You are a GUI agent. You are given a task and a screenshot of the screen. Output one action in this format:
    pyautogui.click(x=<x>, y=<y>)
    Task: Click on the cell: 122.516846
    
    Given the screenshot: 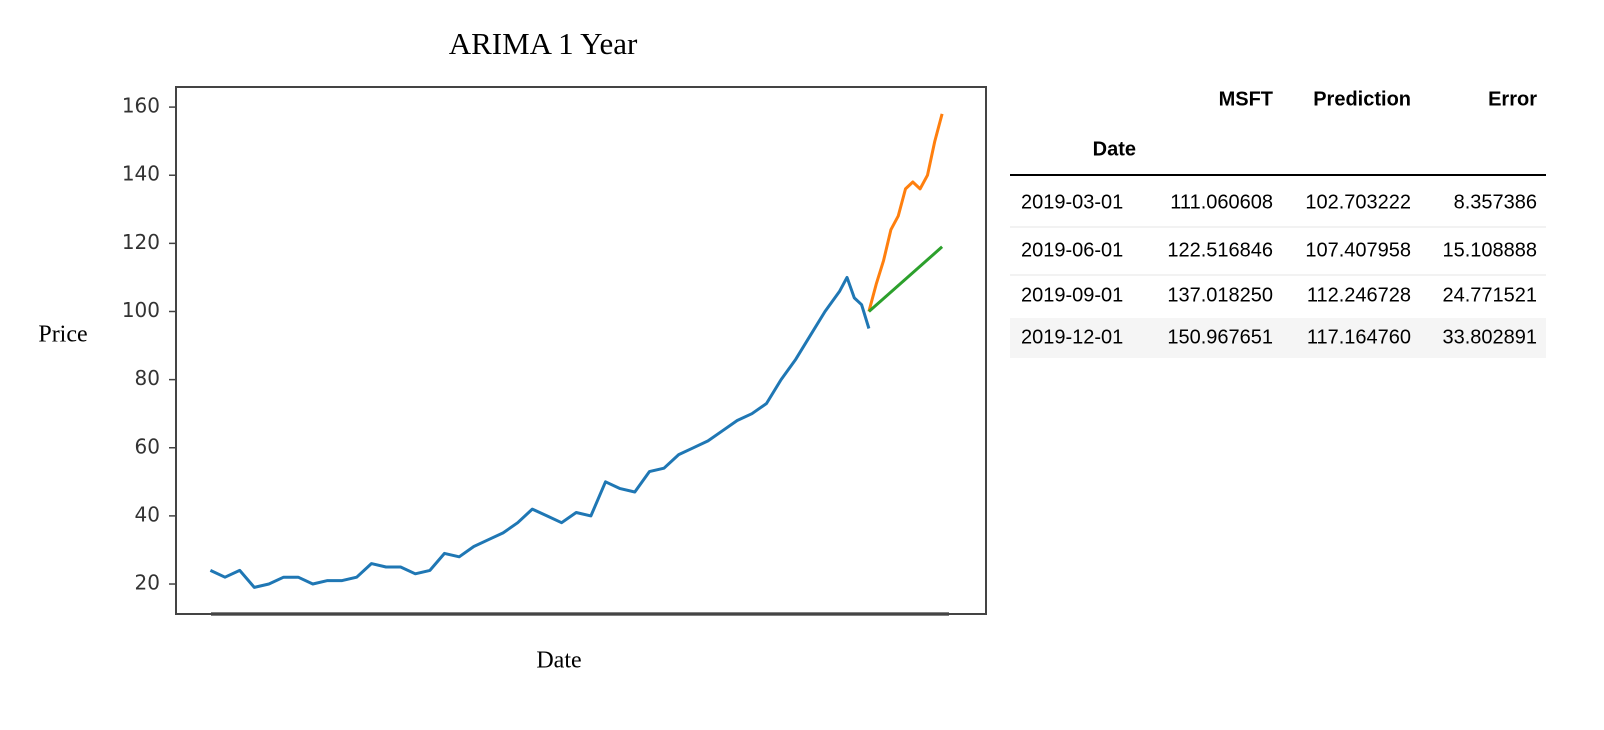 What is the action you would take?
    pyautogui.click(x=1220, y=250)
    